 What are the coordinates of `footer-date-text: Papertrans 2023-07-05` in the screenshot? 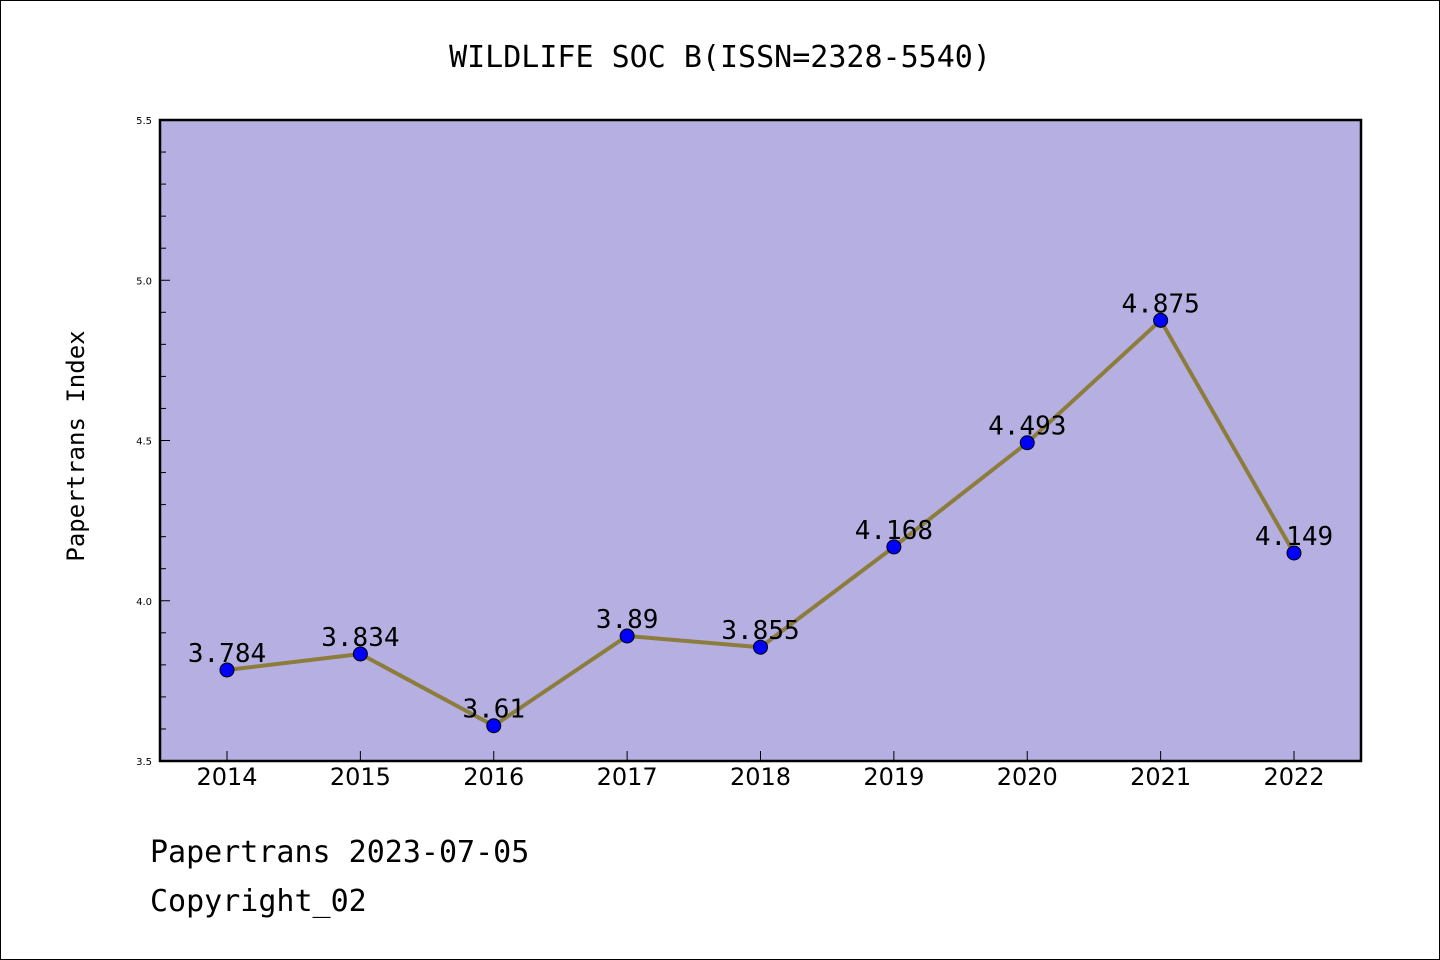 It's located at (340, 852).